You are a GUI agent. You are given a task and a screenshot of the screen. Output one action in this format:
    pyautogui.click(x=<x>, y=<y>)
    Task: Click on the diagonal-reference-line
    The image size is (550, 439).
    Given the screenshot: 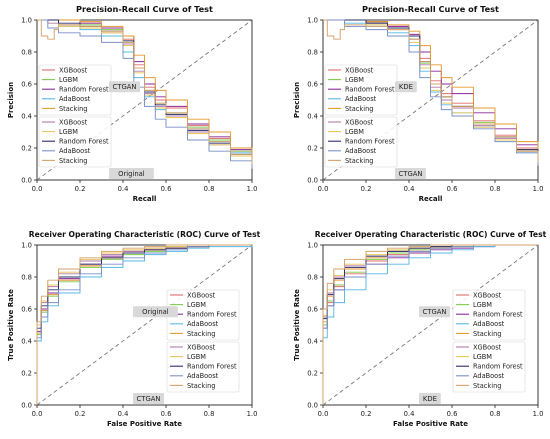 What is the action you would take?
    pyautogui.click(x=430, y=325)
    